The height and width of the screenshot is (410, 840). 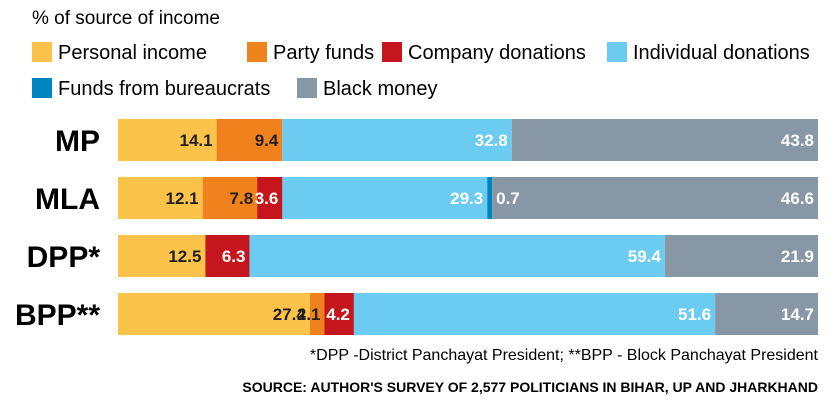 What do you see at coordinates (164, 89) in the screenshot?
I see `legend-label-funds-from-bureaucrats: Funds from bureaucrats` at bounding box center [164, 89].